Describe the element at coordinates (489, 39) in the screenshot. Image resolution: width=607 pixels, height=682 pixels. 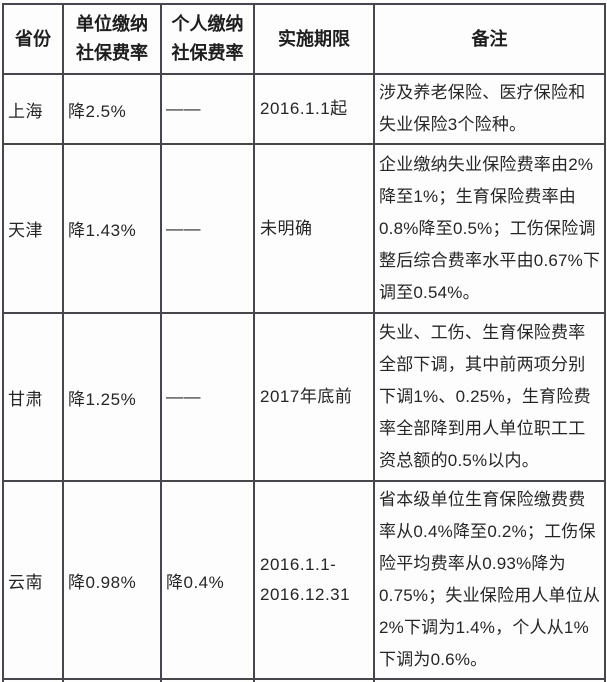
I see `col-header-remark: 备注` at that location.